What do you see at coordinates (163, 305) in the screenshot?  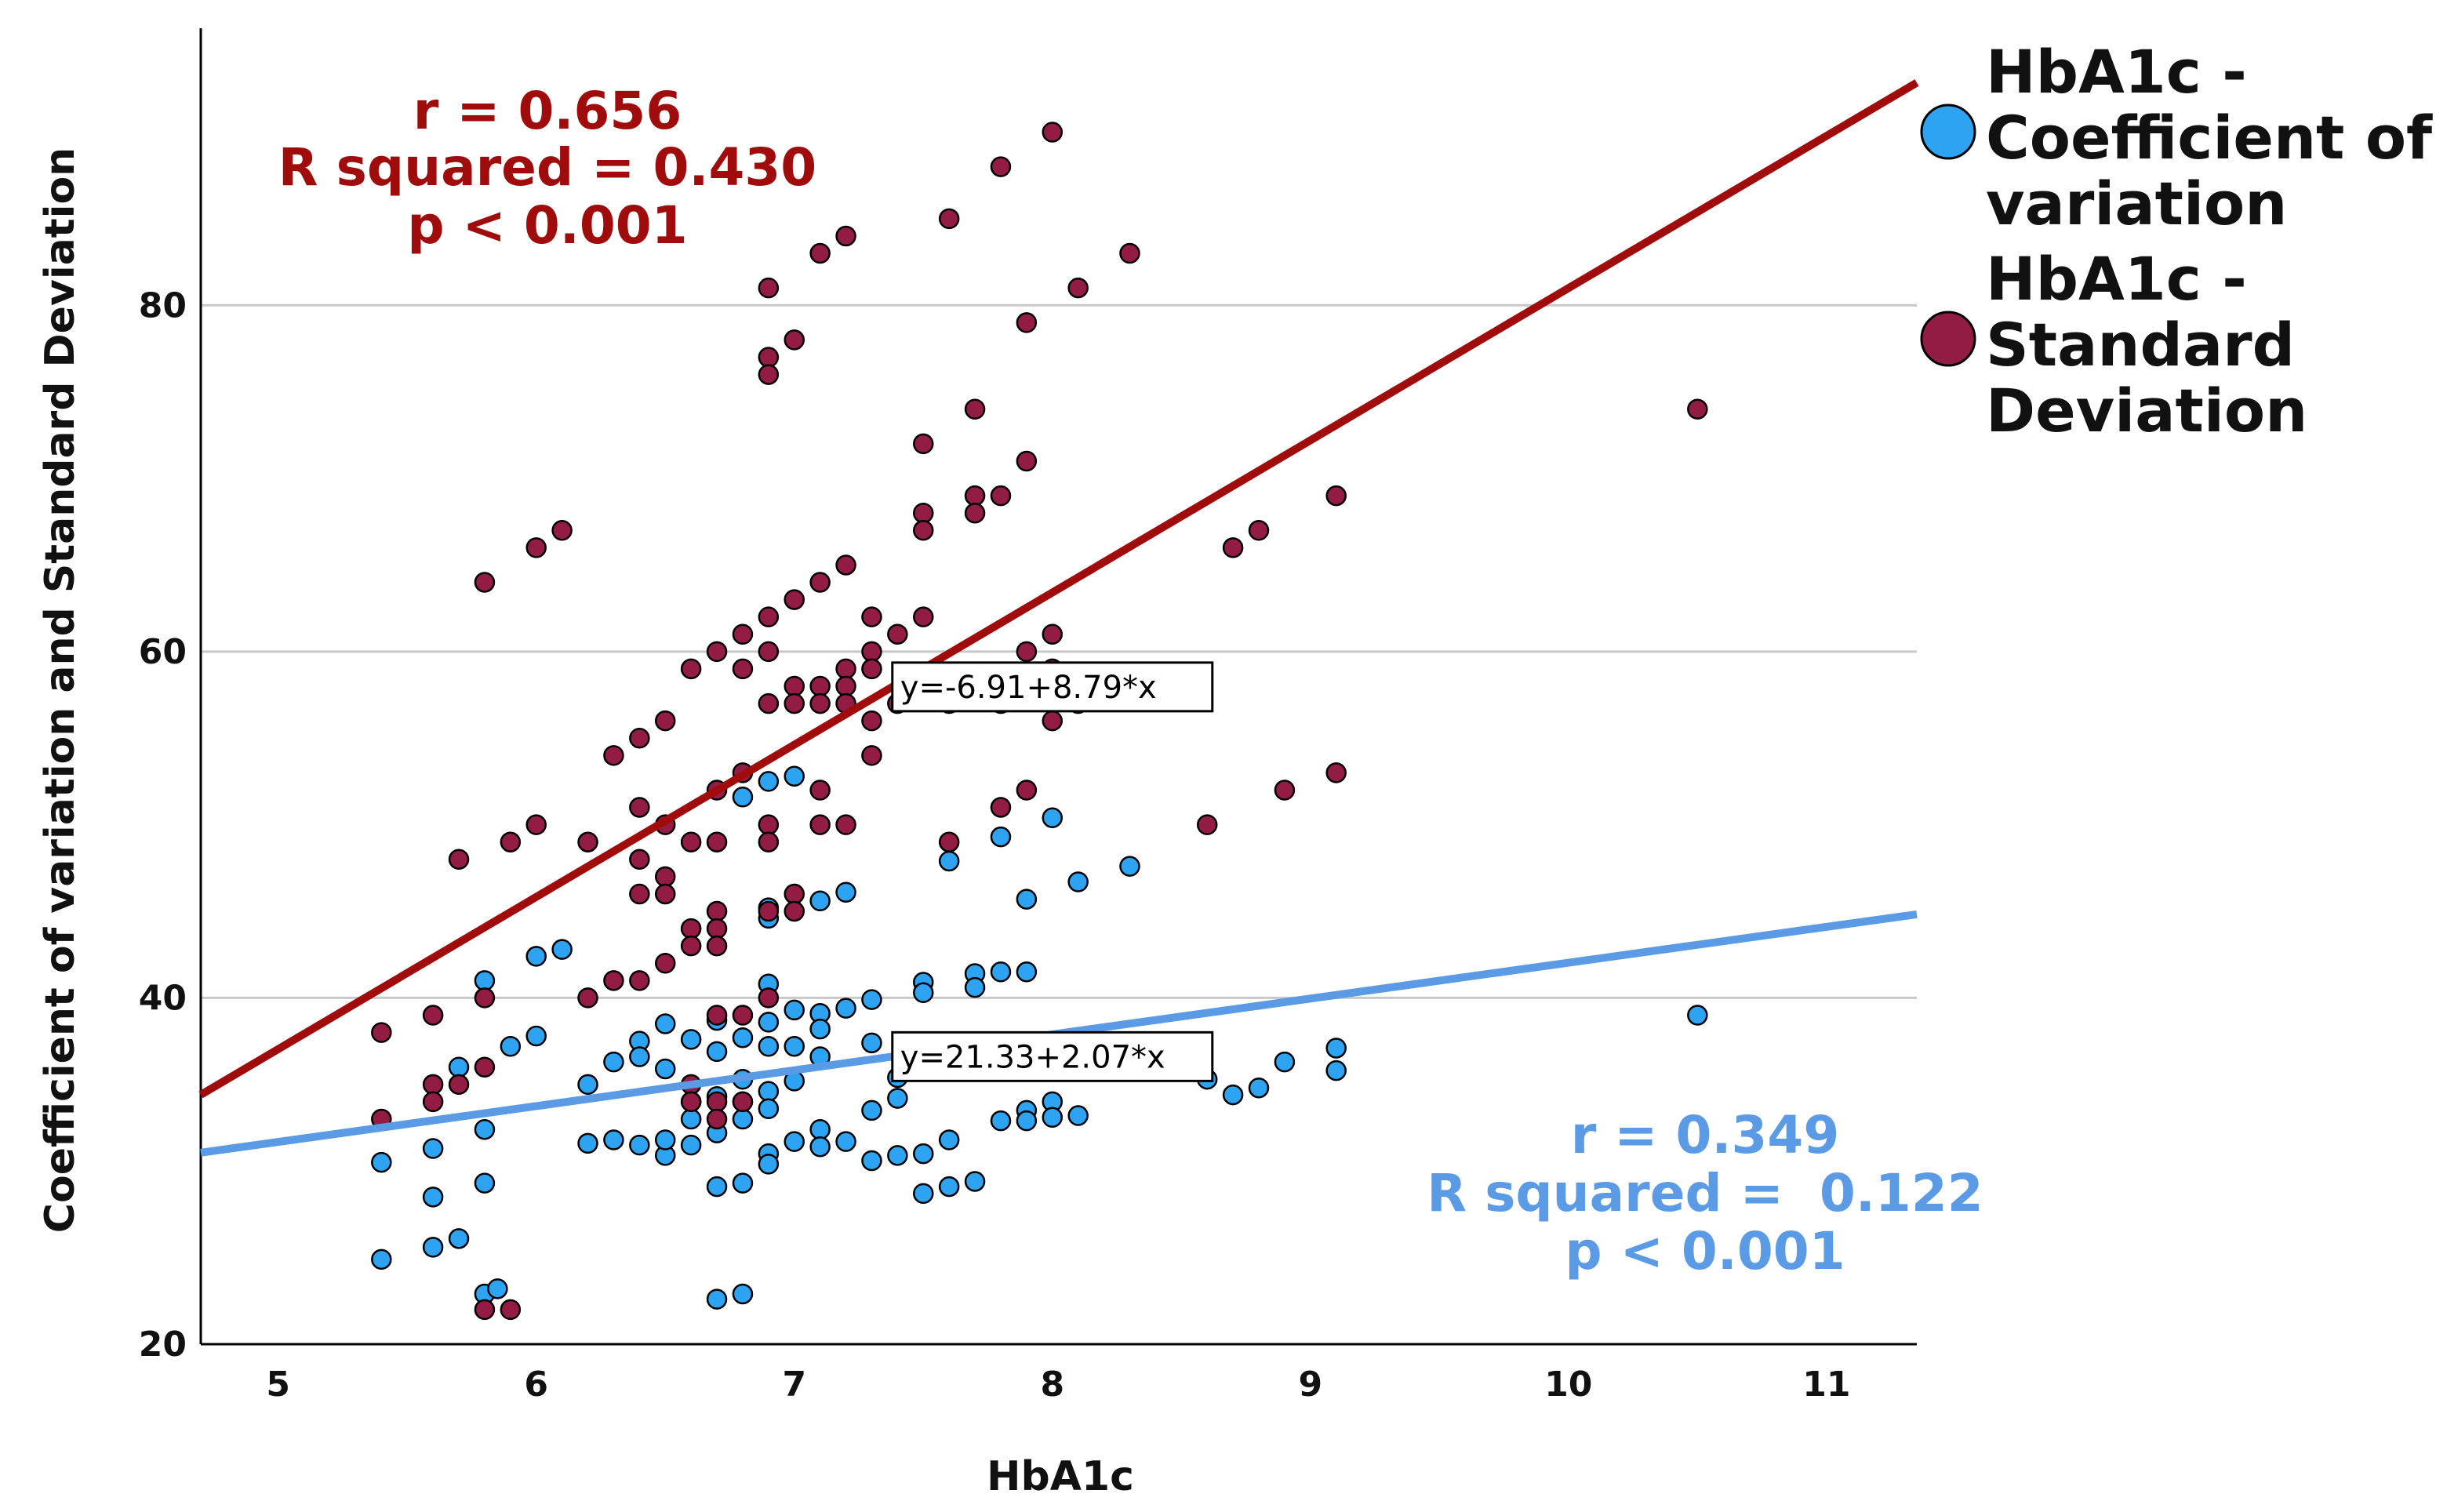 I see `y-tick-label: 80` at bounding box center [163, 305].